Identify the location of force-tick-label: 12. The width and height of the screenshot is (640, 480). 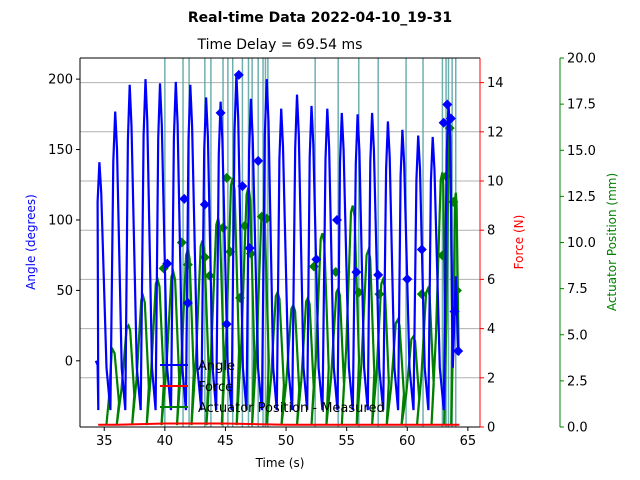
(495, 132).